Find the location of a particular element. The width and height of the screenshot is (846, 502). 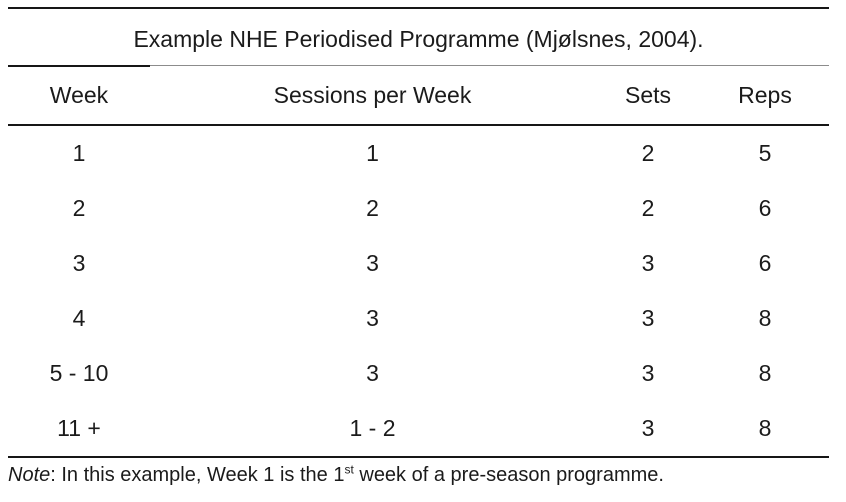

title-divider-gray-segment is located at coordinates (489, 65).